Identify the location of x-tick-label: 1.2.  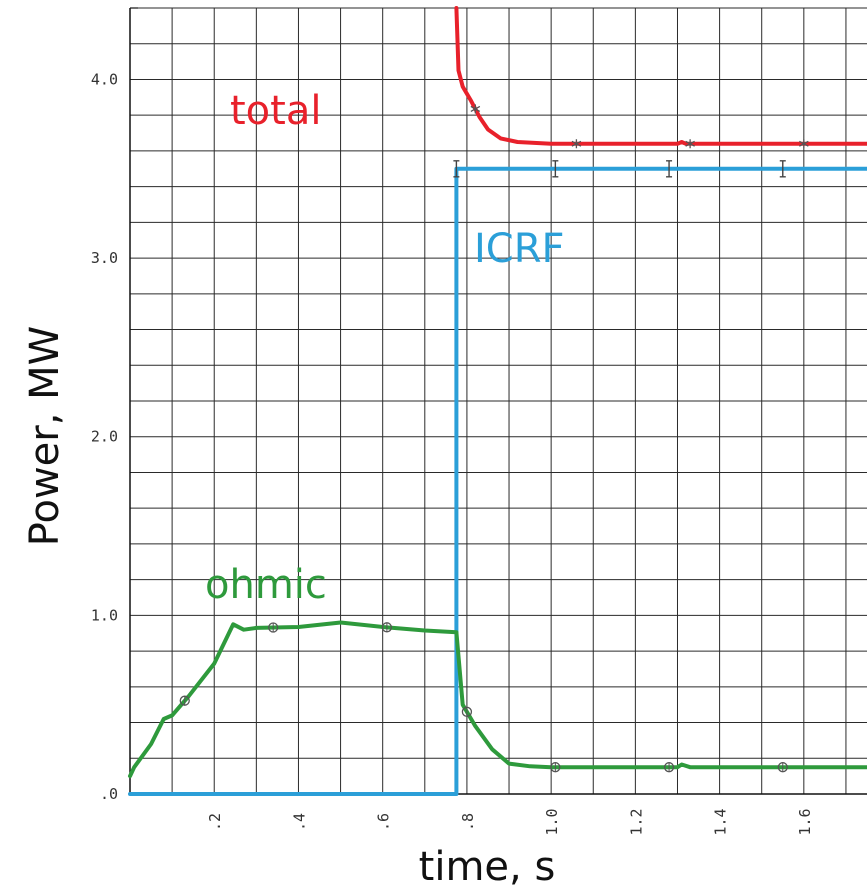
(636, 821).